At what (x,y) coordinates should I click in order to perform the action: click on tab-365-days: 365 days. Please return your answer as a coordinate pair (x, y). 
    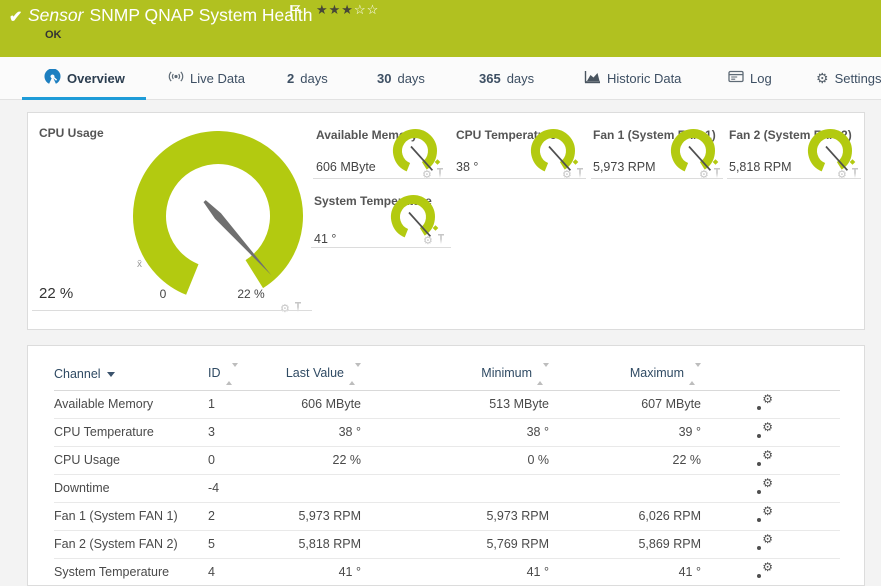
    Looking at the image, I should click on (506, 78).